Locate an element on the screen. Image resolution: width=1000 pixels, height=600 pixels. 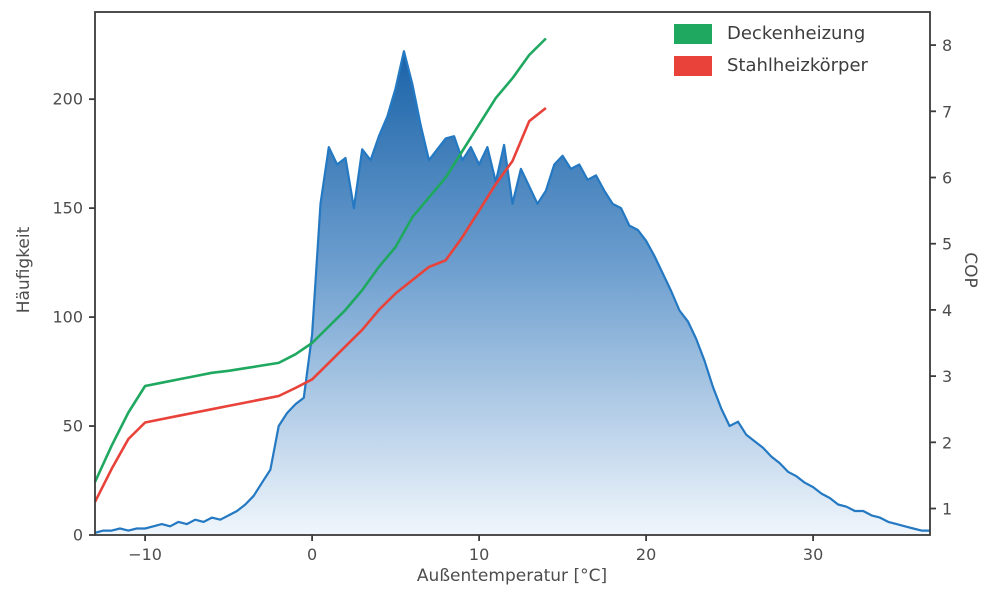
legend-item-deckenheizung: Deckenheizung is located at coordinates (771, 34).